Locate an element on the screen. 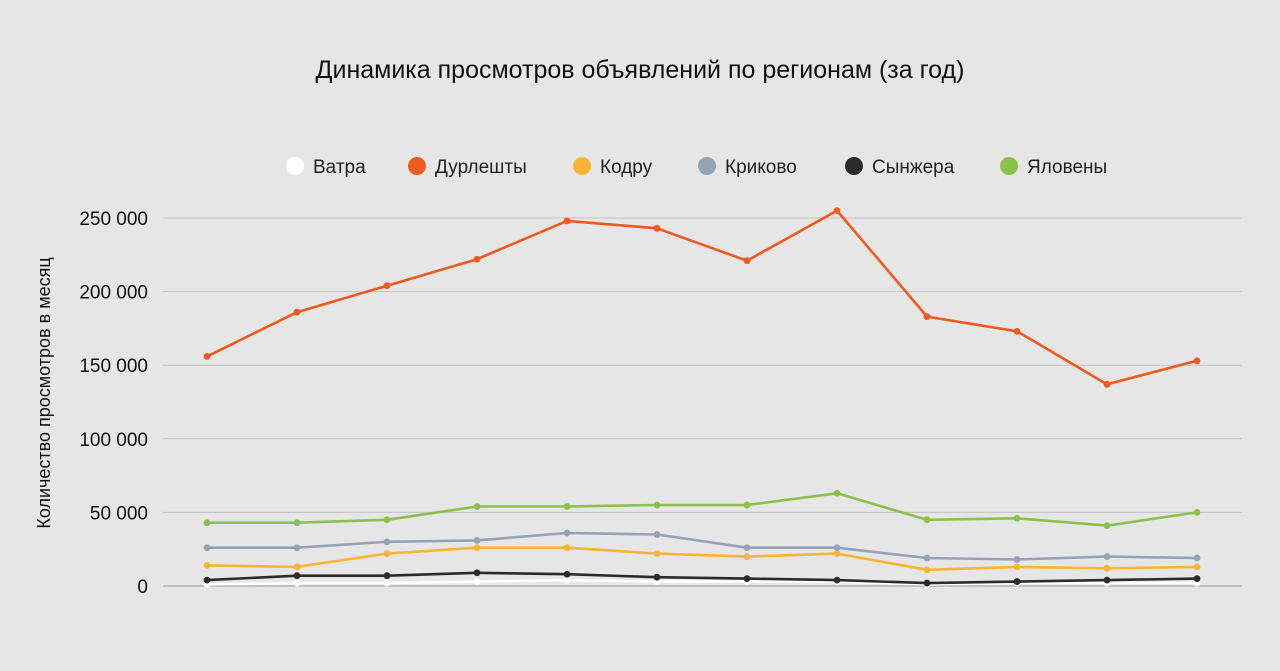 The image size is (1280, 671). legend-label: Дурлешты is located at coordinates (481, 167).